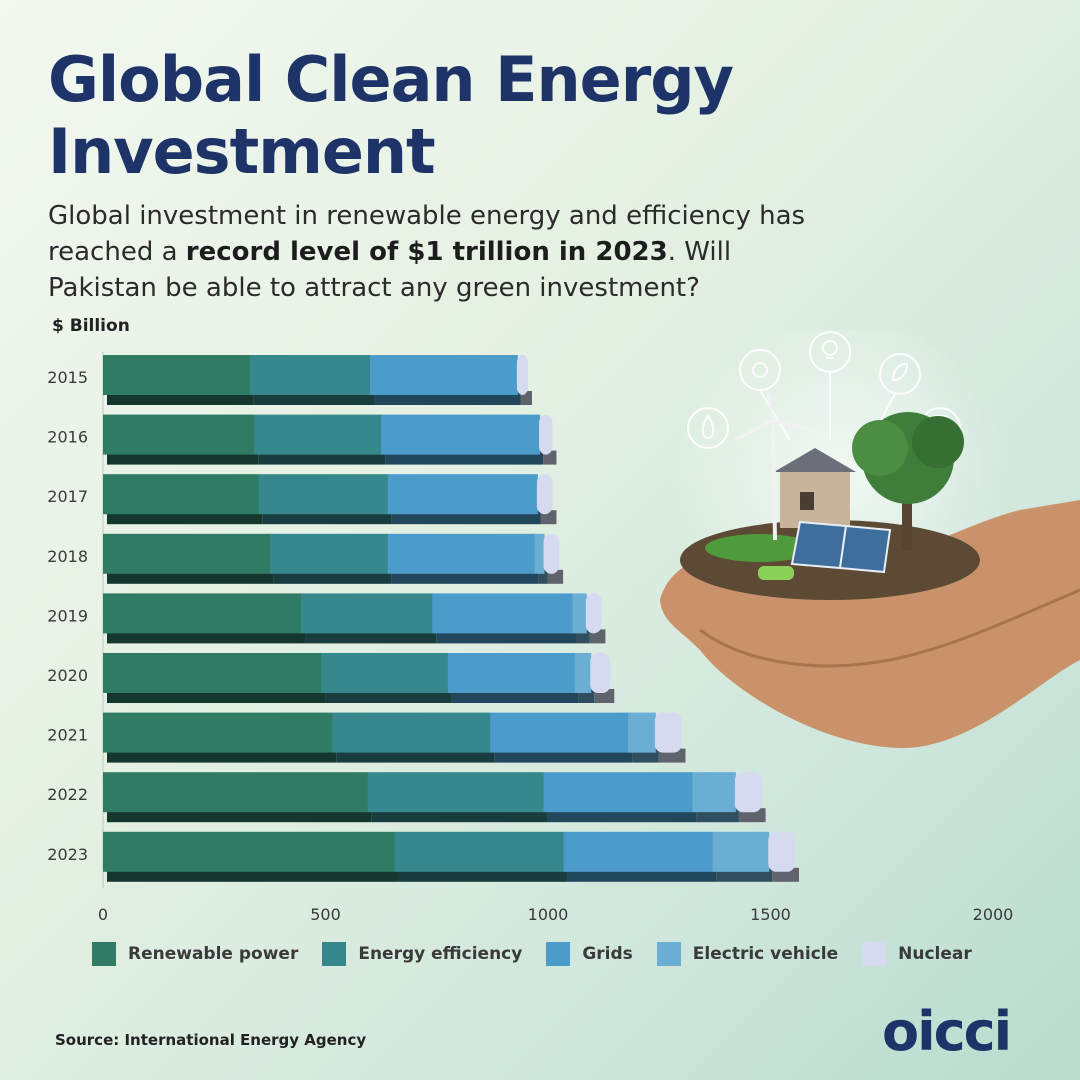  What do you see at coordinates (947, 1031) in the screenshot?
I see `oicci-logo: oicci` at bounding box center [947, 1031].